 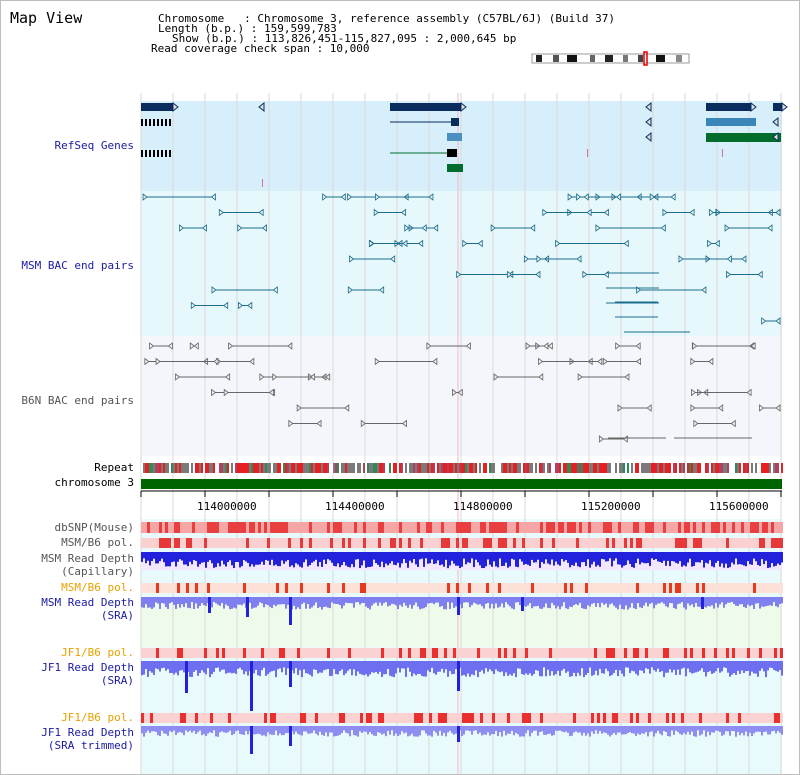 What do you see at coordinates (77, 265) in the screenshot?
I see `track-label-msm-bac: MSM BAC end pairs` at bounding box center [77, 265].